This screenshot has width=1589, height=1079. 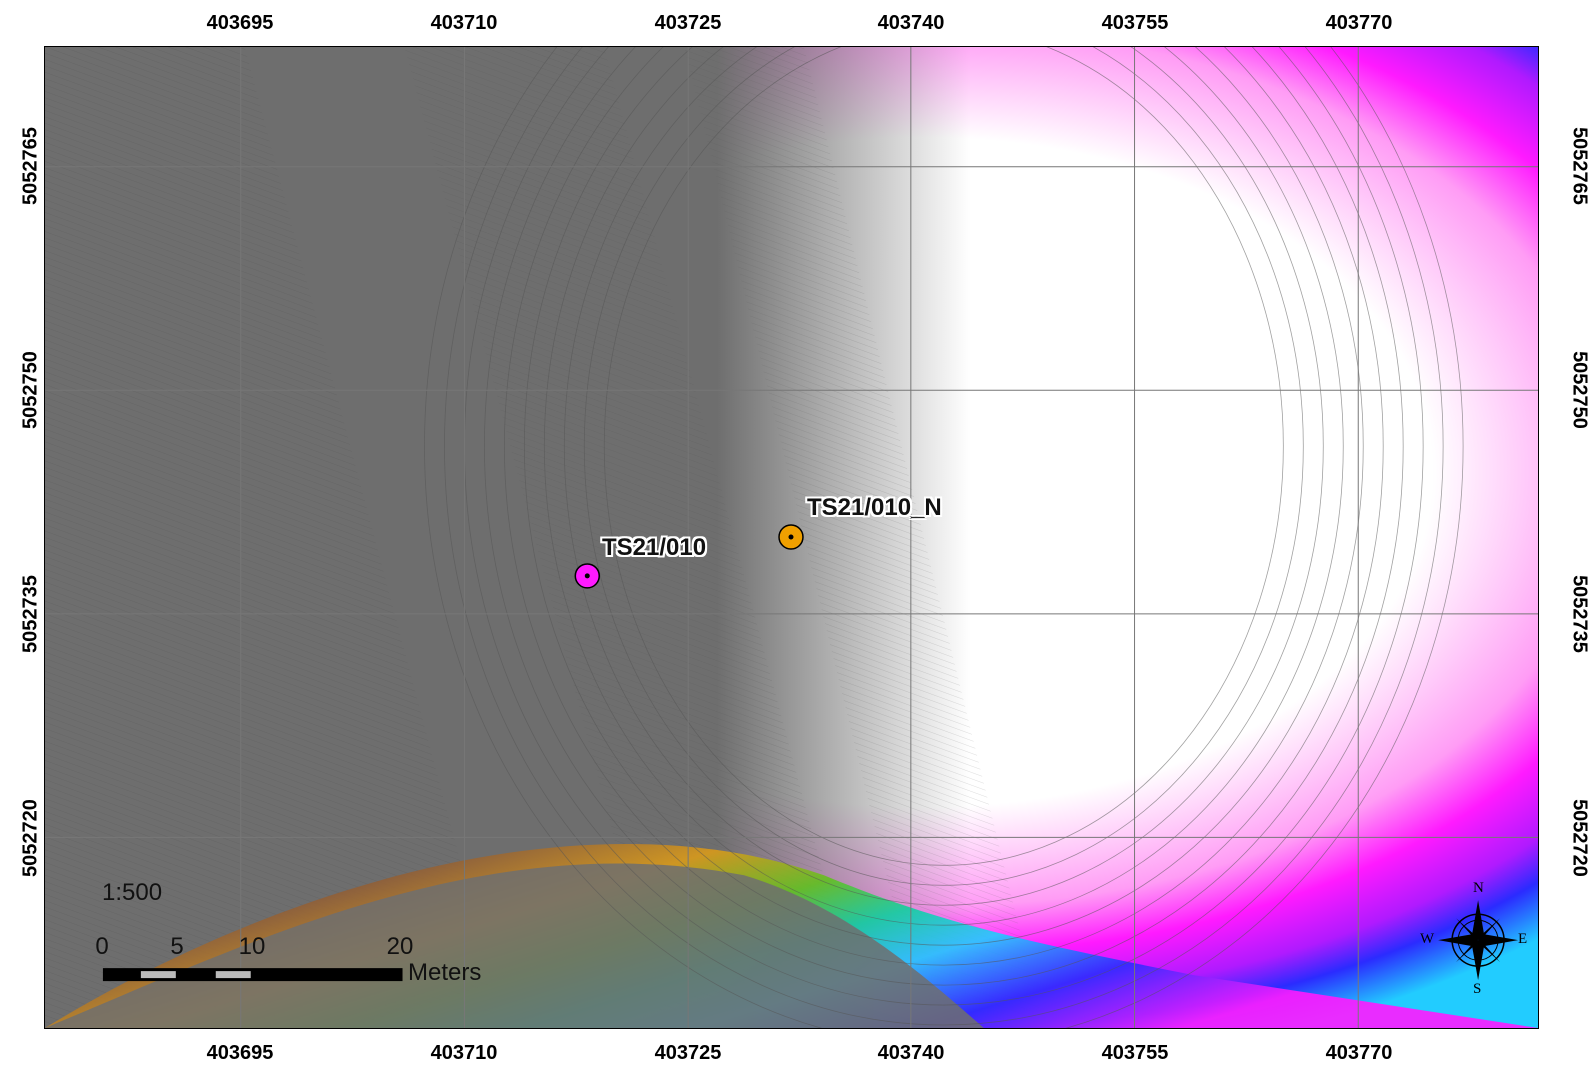 I want to click on northing-tick-left-3: 5052735, so click(x=30, y=614).